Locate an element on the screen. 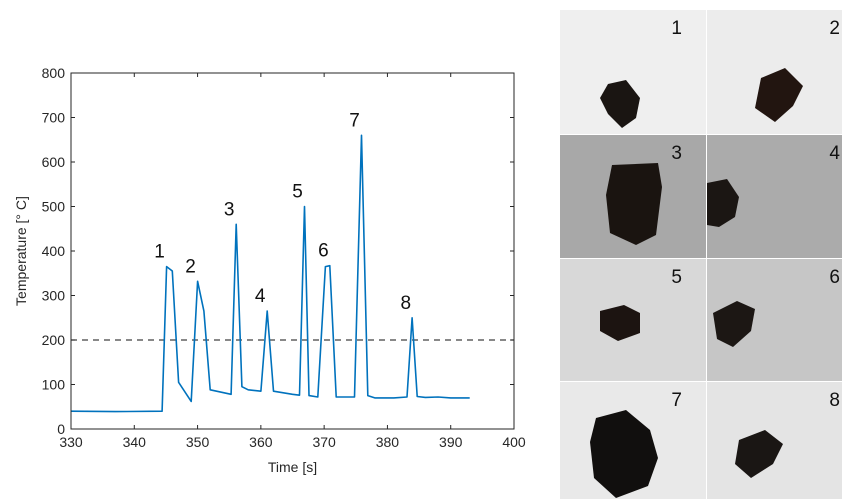 This screenshot has width=842, height=499. panel-number-label: 3 is located at coordinates (676, 153).